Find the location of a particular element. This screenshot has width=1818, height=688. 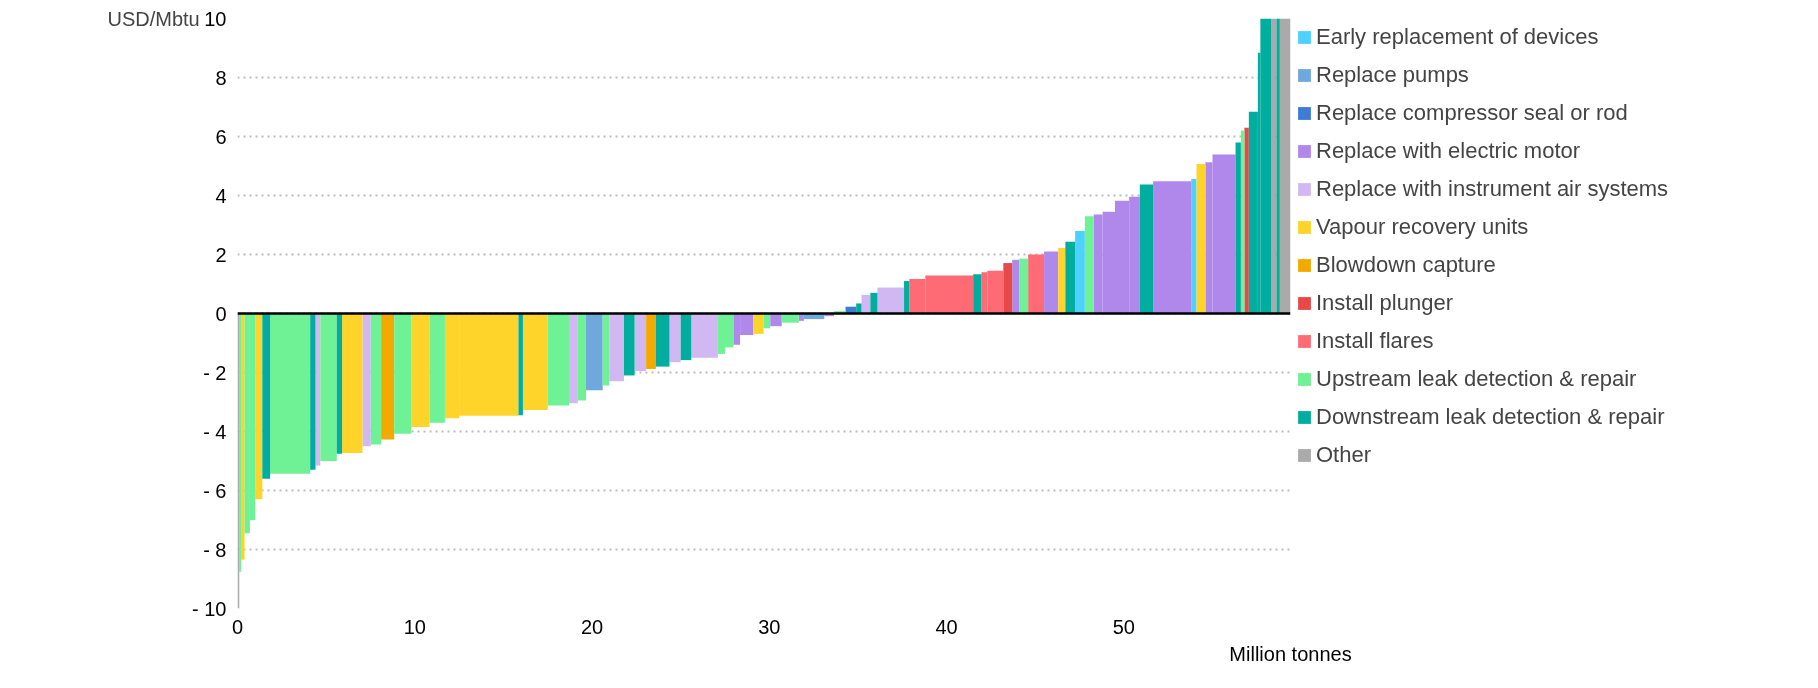

y-axis-title: USD/Mbtu is located at coordinates (153, 18).